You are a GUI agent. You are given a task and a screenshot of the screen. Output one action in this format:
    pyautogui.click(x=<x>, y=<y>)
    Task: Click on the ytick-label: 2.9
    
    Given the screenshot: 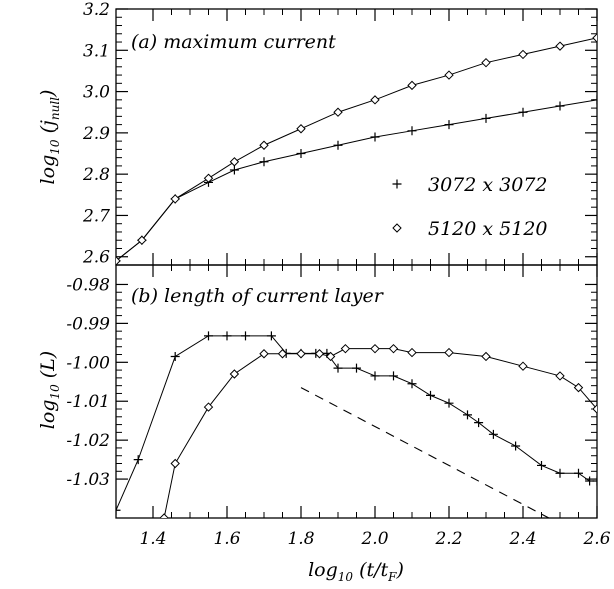 What is the action you would take?
    pyautogui.click(x=96, y=134)
    